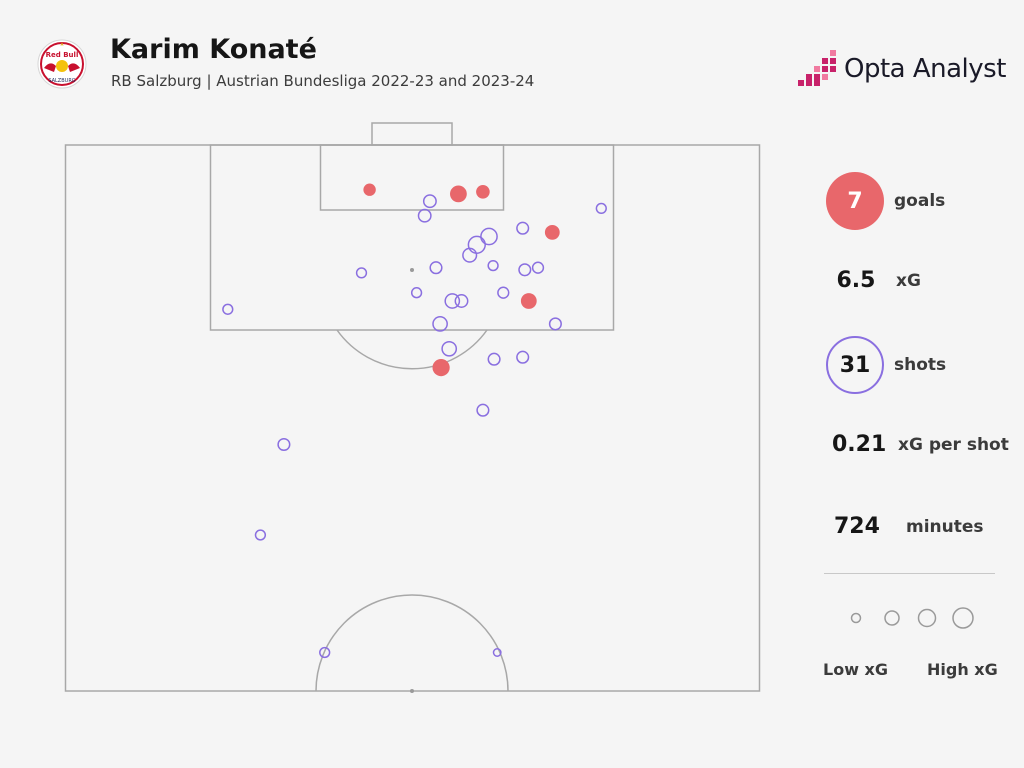 The image size is (1024, 768). What do you see at coordinates (412, 349) in the screenshot?
I see `penalty-arc` at bounding box center [412, 349].